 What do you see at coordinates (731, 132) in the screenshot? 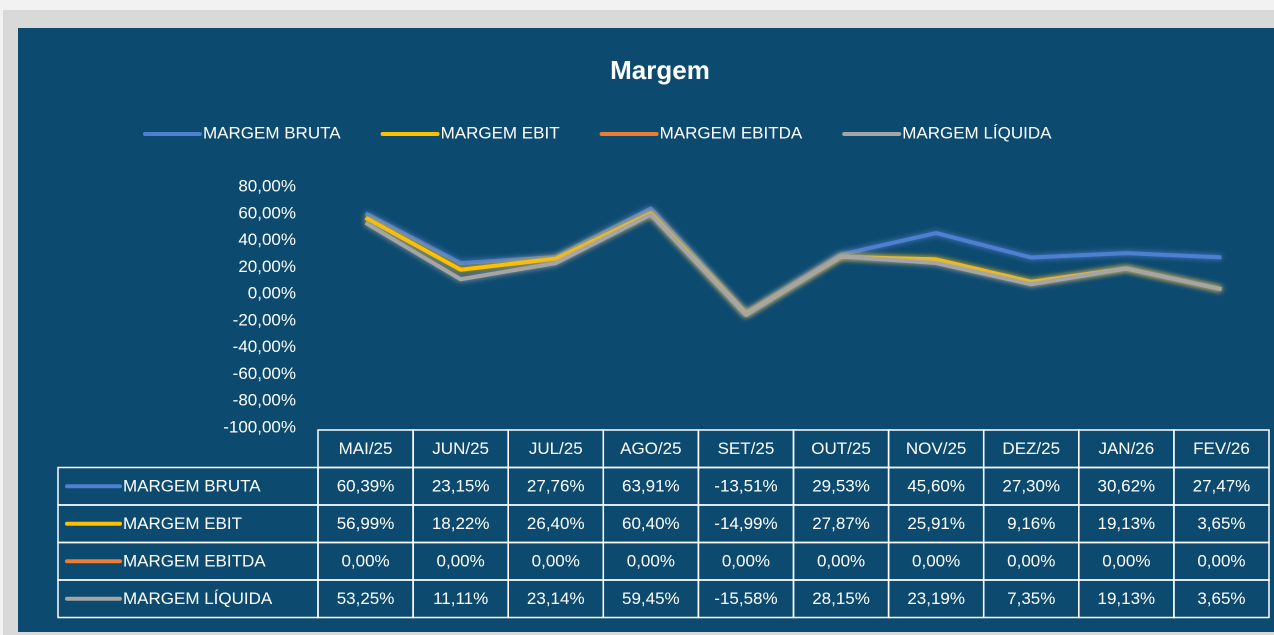
I see `legend-label: MARGEM EBITDA` at bounding box center [731, 132].